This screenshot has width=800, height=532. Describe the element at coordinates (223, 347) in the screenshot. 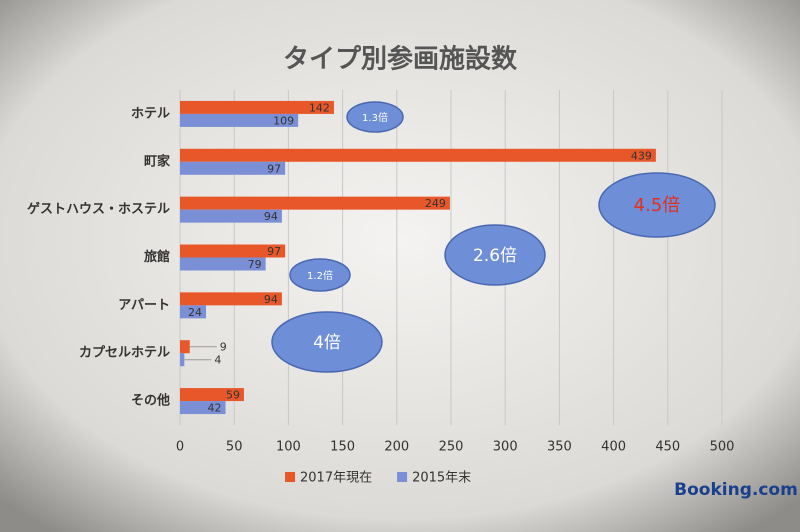

I see `data-label: 9` at that location.